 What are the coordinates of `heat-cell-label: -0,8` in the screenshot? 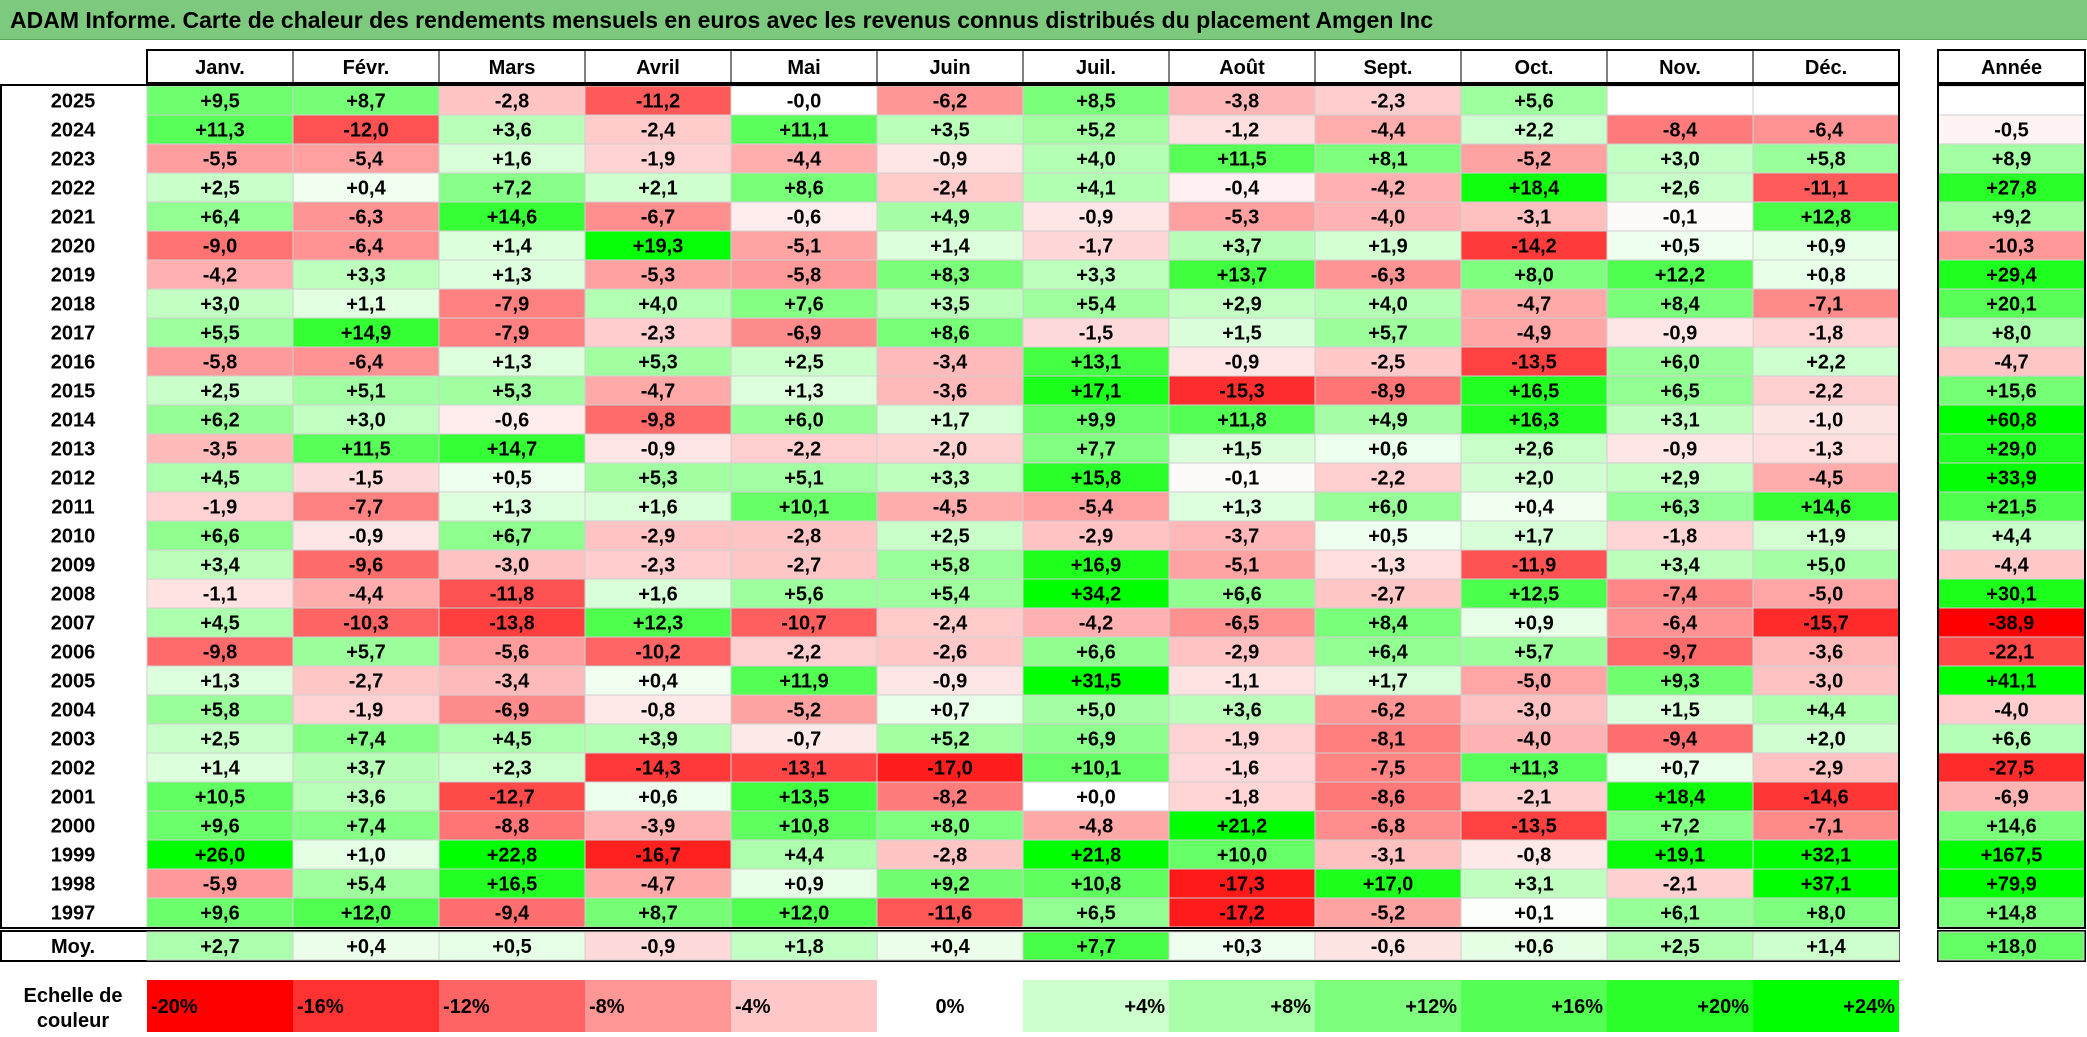 It's located at (658, 711).